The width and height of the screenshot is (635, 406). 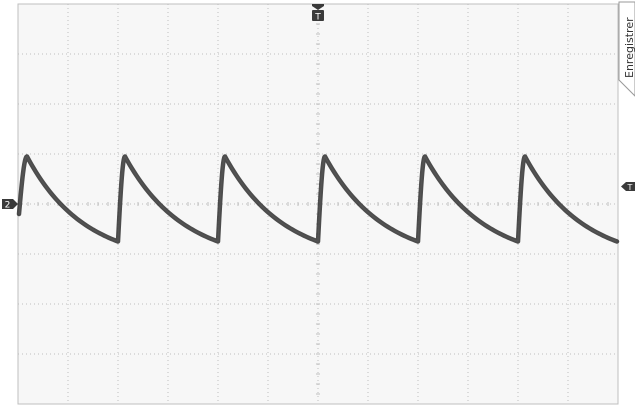 I want to click on trigger-position-label: T, so click(x=317, y=18).